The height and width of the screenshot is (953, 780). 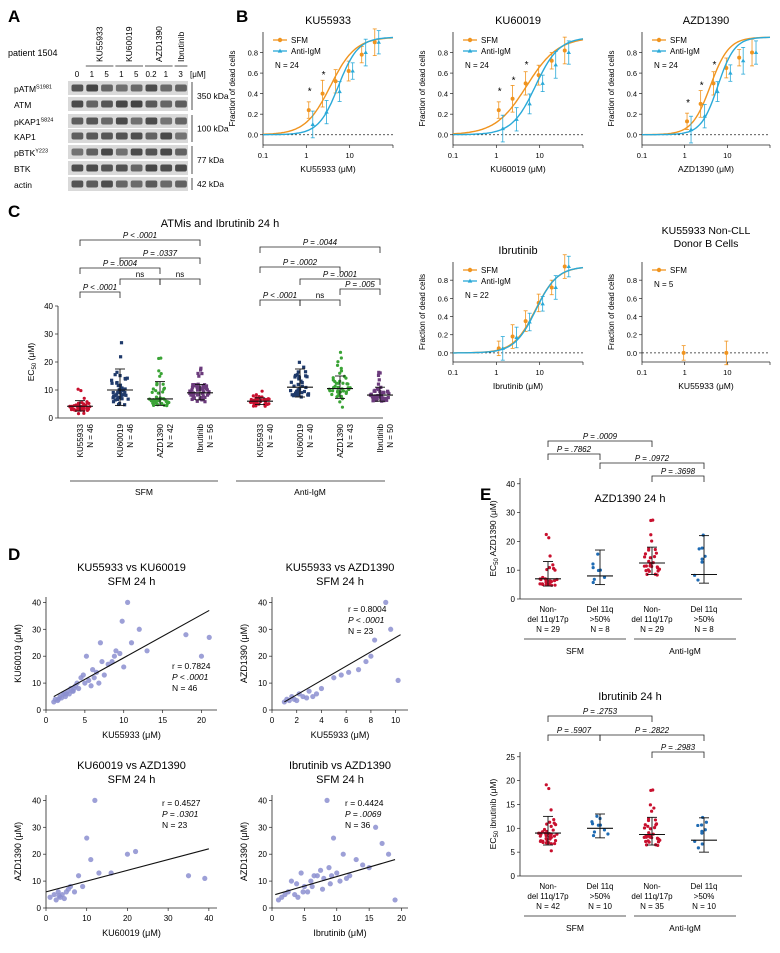 What do you see at coordinates (512, 98) in the screenshot?
I see `data-point-sfm` at bounding box center [512, 98].